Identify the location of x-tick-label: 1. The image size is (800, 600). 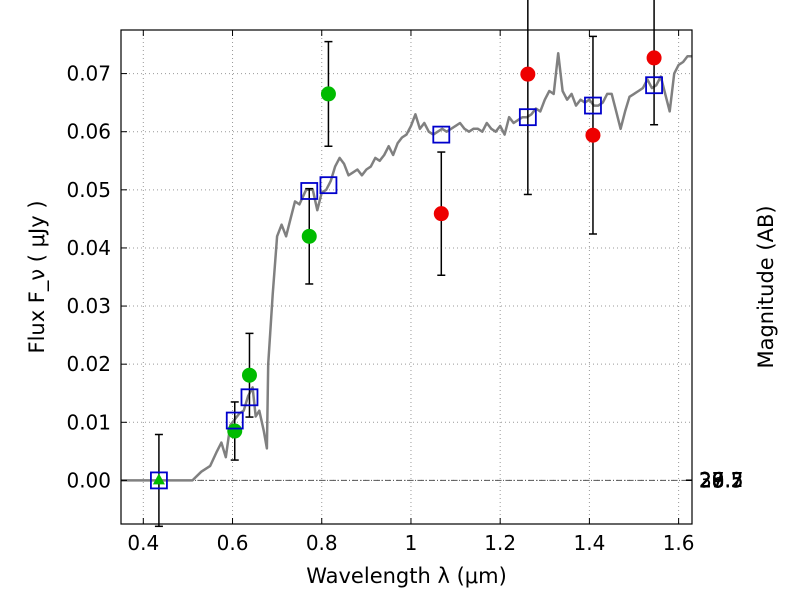
(411, 543).